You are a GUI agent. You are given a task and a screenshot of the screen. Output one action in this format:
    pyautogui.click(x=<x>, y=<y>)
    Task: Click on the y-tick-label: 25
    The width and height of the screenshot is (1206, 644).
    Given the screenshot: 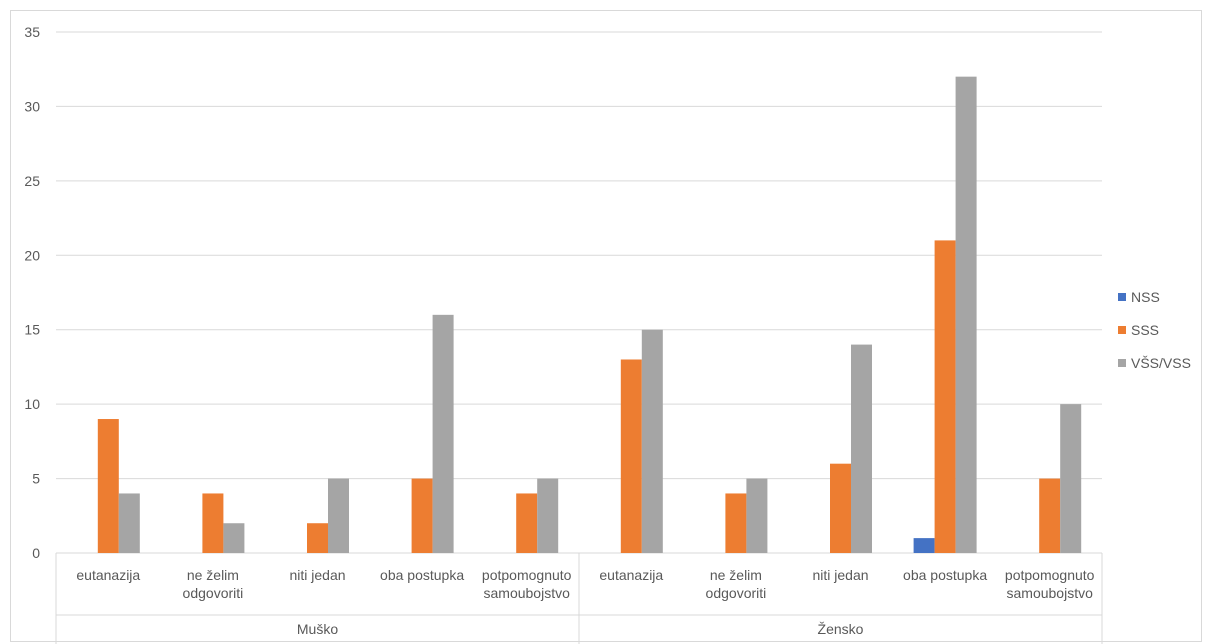 What is the action you would take?
    pyautogui.click(x=32, y=181)
    